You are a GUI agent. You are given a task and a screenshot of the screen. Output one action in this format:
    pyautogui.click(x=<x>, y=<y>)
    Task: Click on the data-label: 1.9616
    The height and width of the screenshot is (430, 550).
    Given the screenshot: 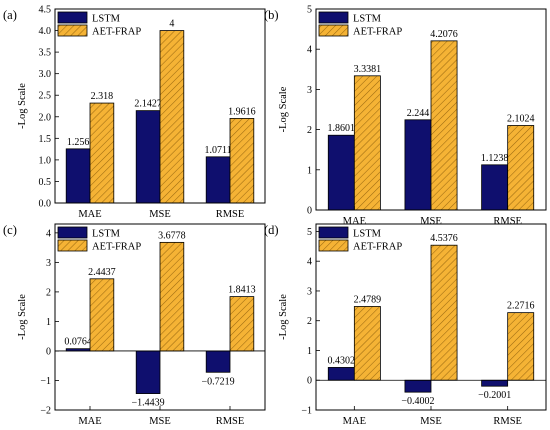 What is the action you would take?
    pyautogui.click(x=242, y=111)
    